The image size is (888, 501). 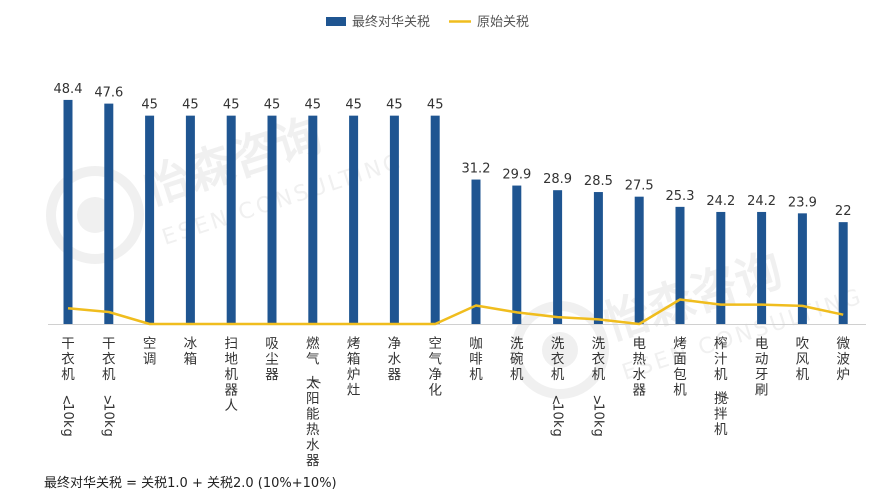 I want to click on x-tick-label: 电热水器, so click(x=639, y=367).